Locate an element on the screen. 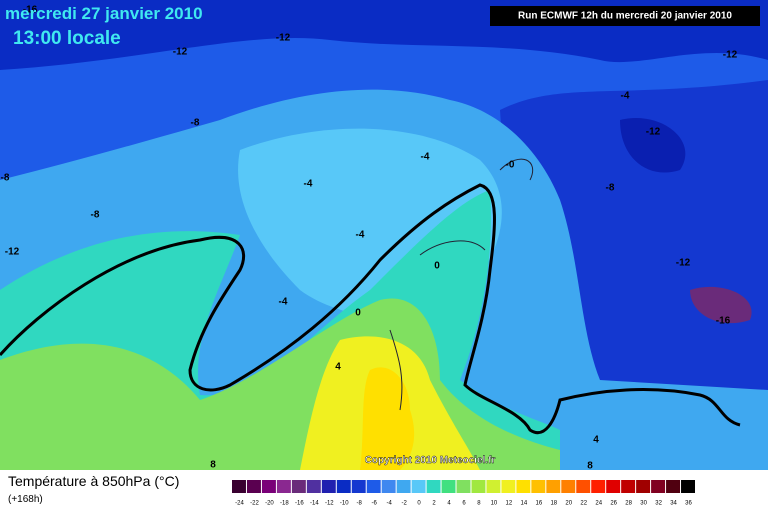 The width and height of the screenshot is (768, 512). footer-title: Température à 850hPa (°C) is located at coordinates (93, 481).